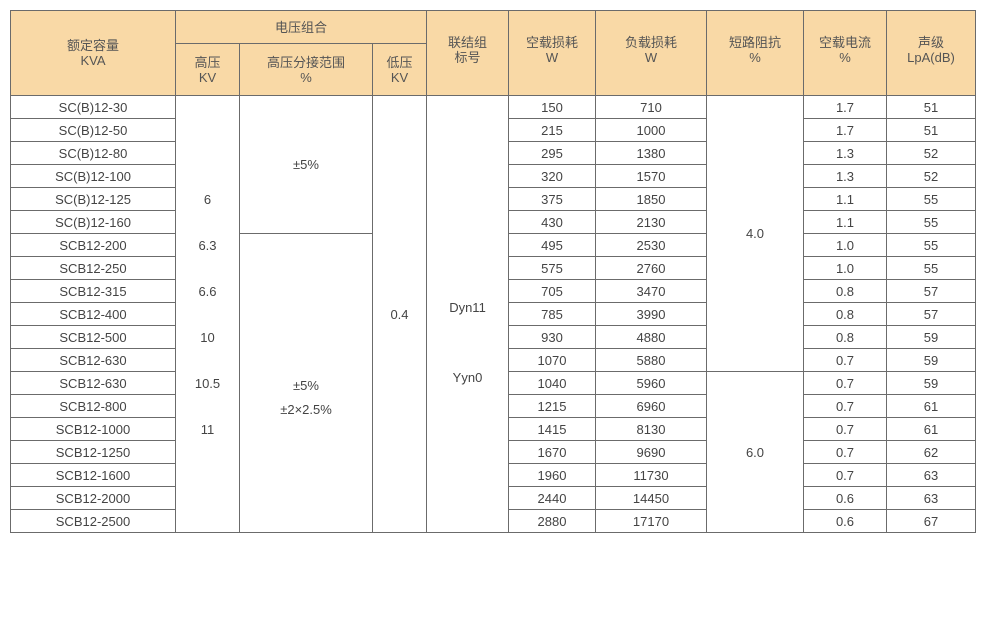 This screenshot has height=629, width=1000. Describe the element at coordinates (493, 475) in the screenshot. I see `table-row: SCB12-1600 1960 11730 0.7 63` at that location.